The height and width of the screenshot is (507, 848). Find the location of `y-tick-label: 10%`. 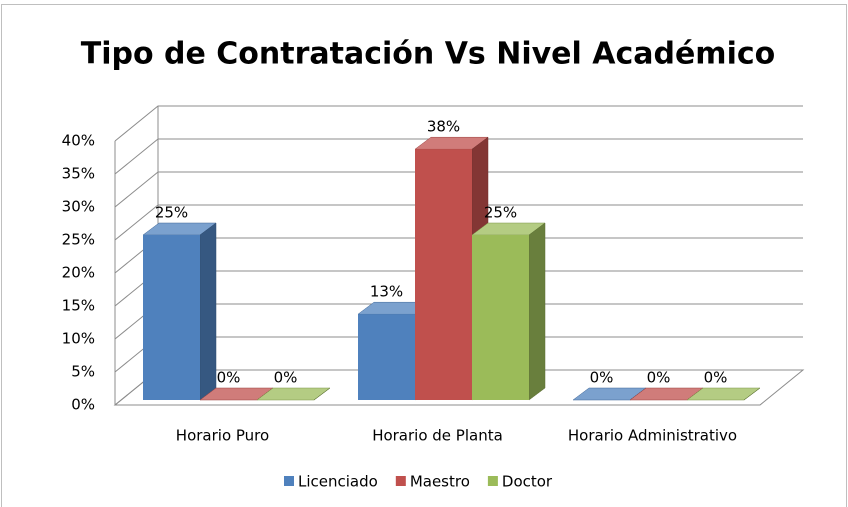

y-tick-label: 10% is located at coordinates (78, 339).